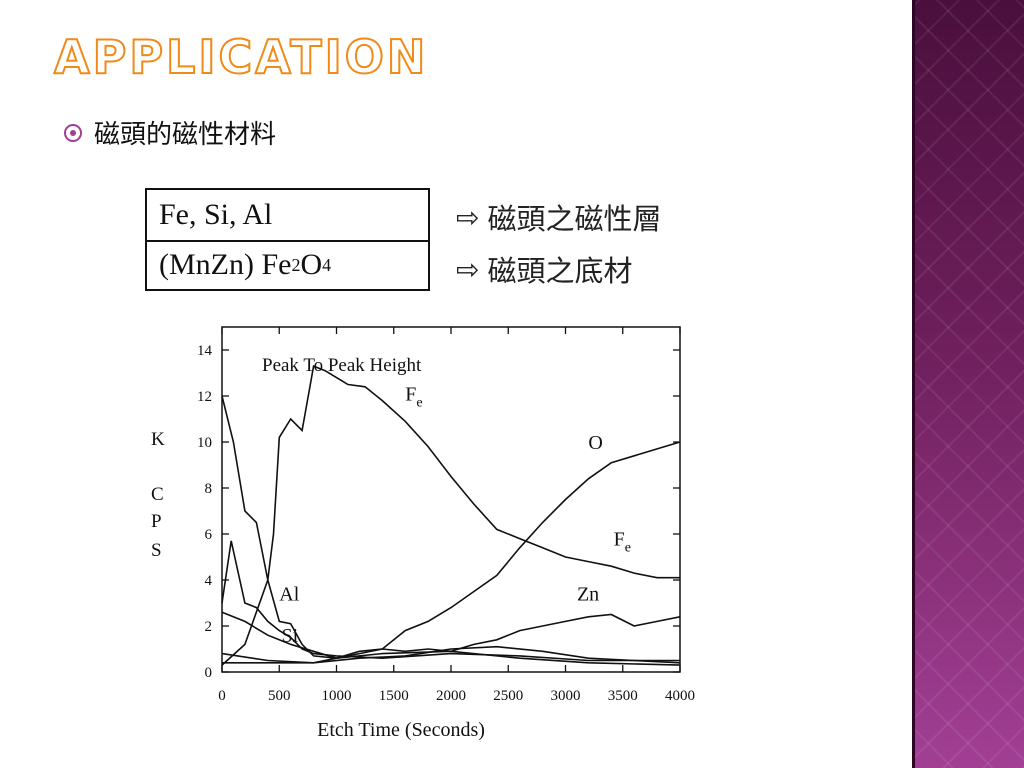 This screenshot has width=1024, height=768. I want to click on y-axis-label: K CPS, so click(158, 495).